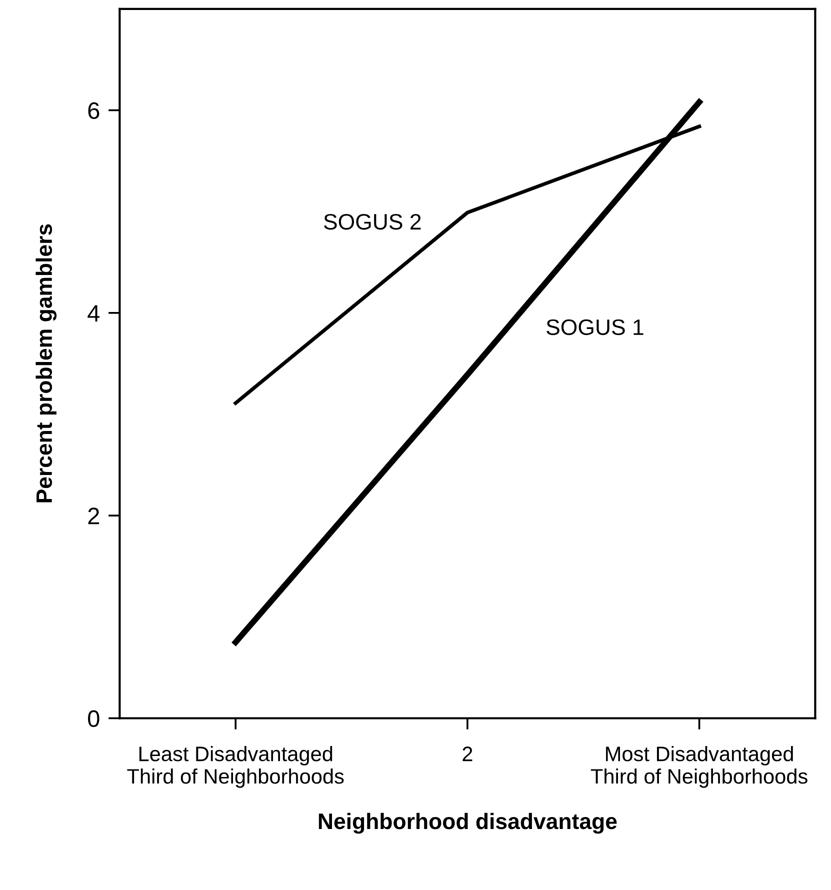 This screenshot has height=890, width=831. Describe the element at coordinates (467, 823) in the screenshot. I see `x-axis-title: Neighborhood disadvantage` at that location.